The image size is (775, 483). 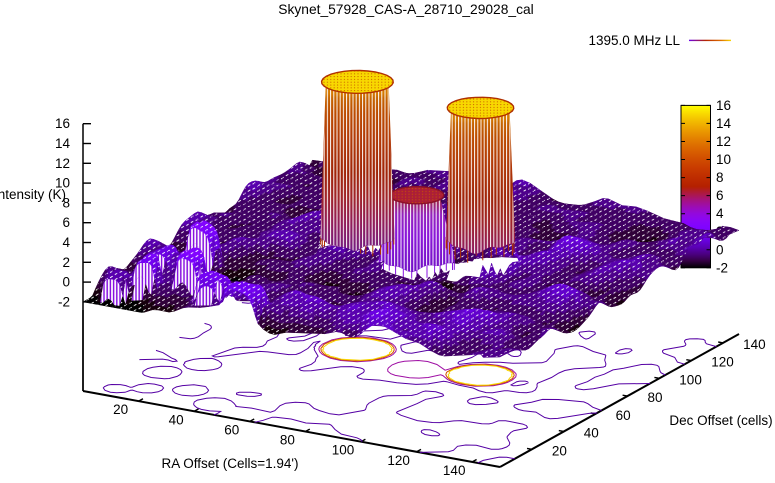 I want to click on svg-text: 1395.0 MHz LL, so click(x=634, y=40).